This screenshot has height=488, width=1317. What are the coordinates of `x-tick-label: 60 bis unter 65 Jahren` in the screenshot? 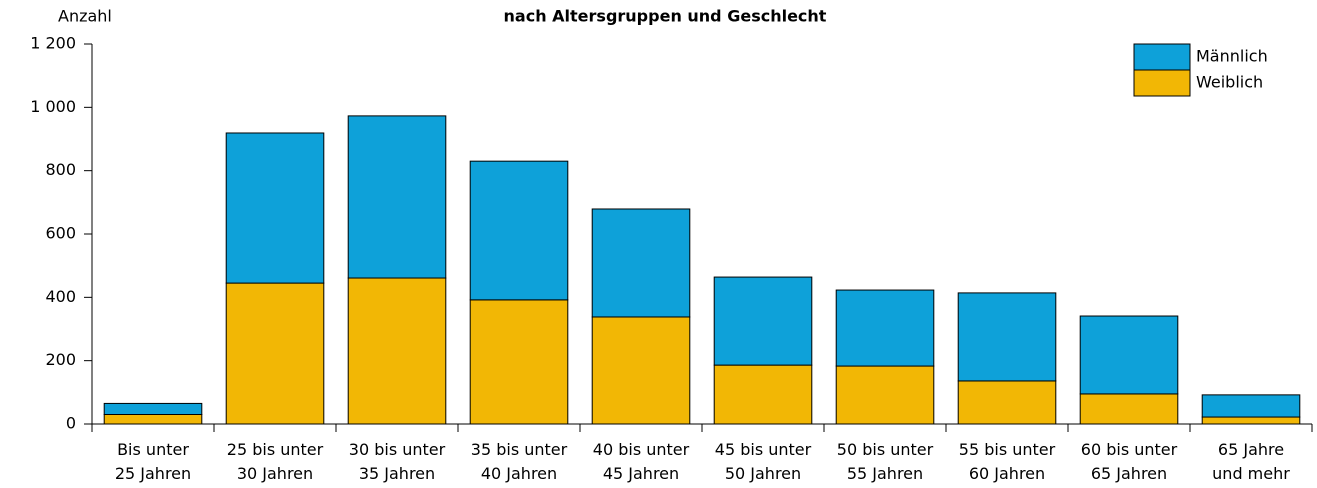 It's located at (1129, 461).